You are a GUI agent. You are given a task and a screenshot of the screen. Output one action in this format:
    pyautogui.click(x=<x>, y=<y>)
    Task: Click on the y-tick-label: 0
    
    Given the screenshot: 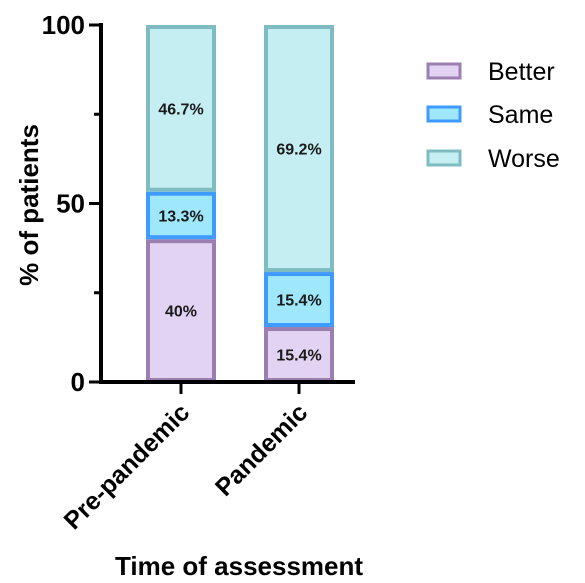 What is the action you would take?
    pyautogui.click(x=78, y=382)
    